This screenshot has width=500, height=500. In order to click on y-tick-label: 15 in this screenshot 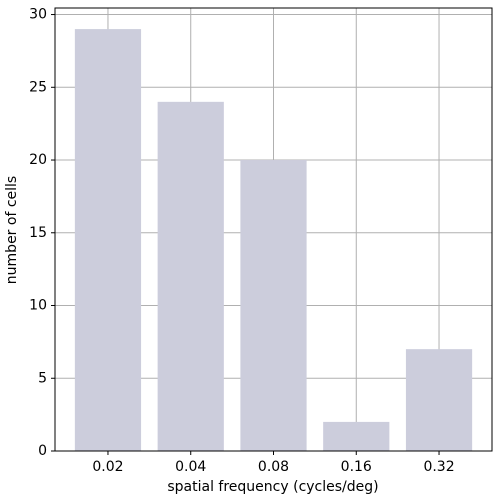, I will do `click(38, 233)`.